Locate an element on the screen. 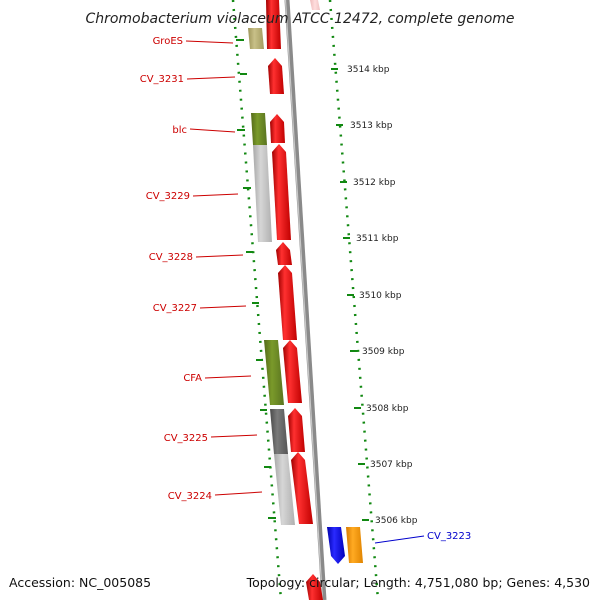 The height and width of the screenshot is (600, 600). kbp-label-3509: 3509 kbp is located at coordinates (383, 352).